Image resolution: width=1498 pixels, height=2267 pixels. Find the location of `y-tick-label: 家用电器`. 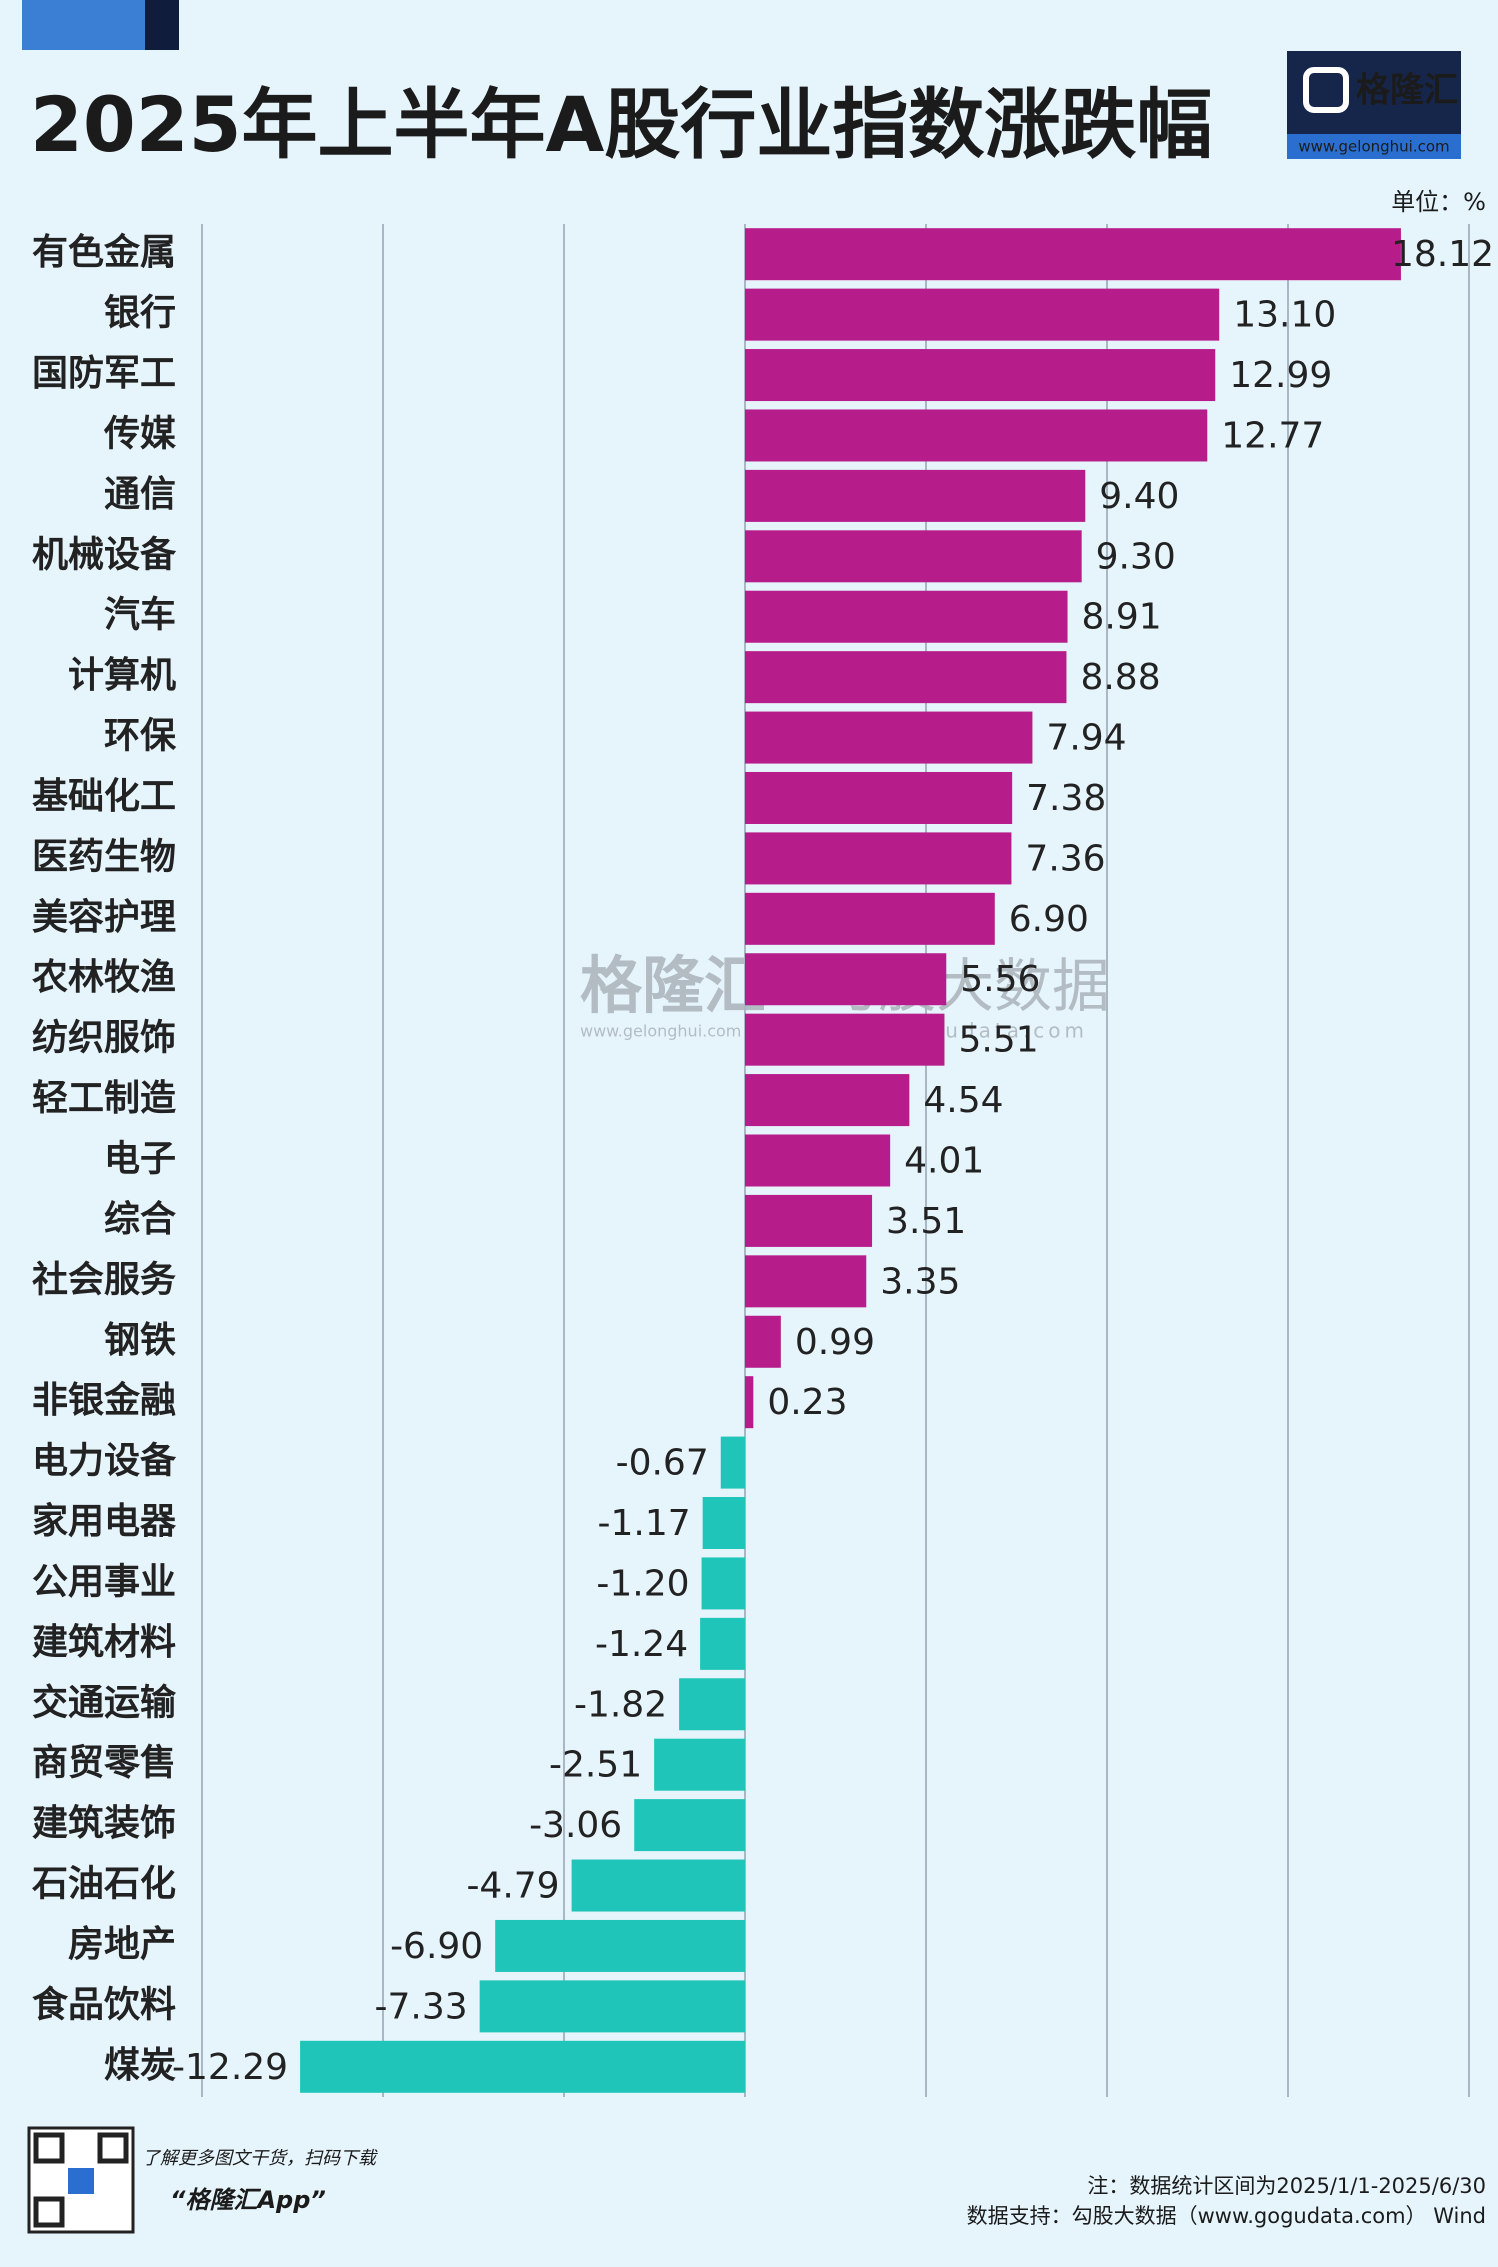

y-tick-label: 家用电器 is located at coordinates (104, 1521).